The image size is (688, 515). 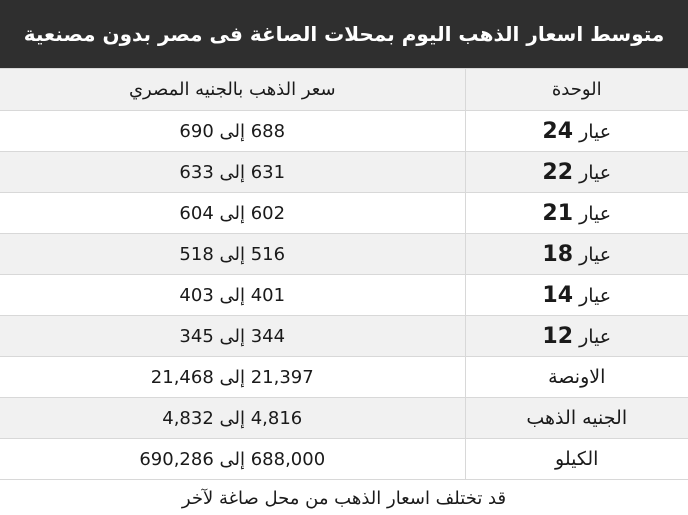 I want to click on table-row: عيار 18 516 إلى 518, so click(x=344, y=254).